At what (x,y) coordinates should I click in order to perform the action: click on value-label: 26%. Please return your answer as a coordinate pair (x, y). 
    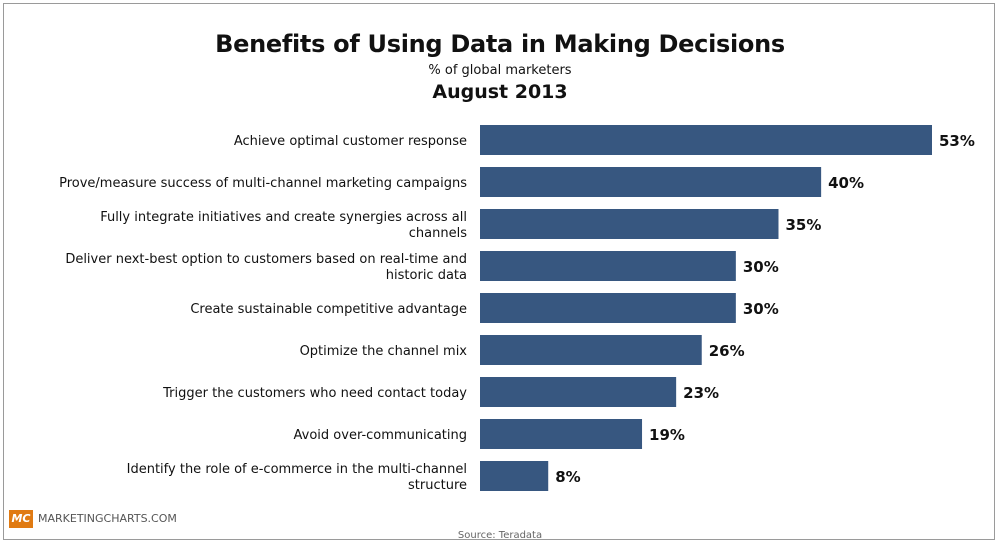
    Looking at the image, I should click on (727, 351).